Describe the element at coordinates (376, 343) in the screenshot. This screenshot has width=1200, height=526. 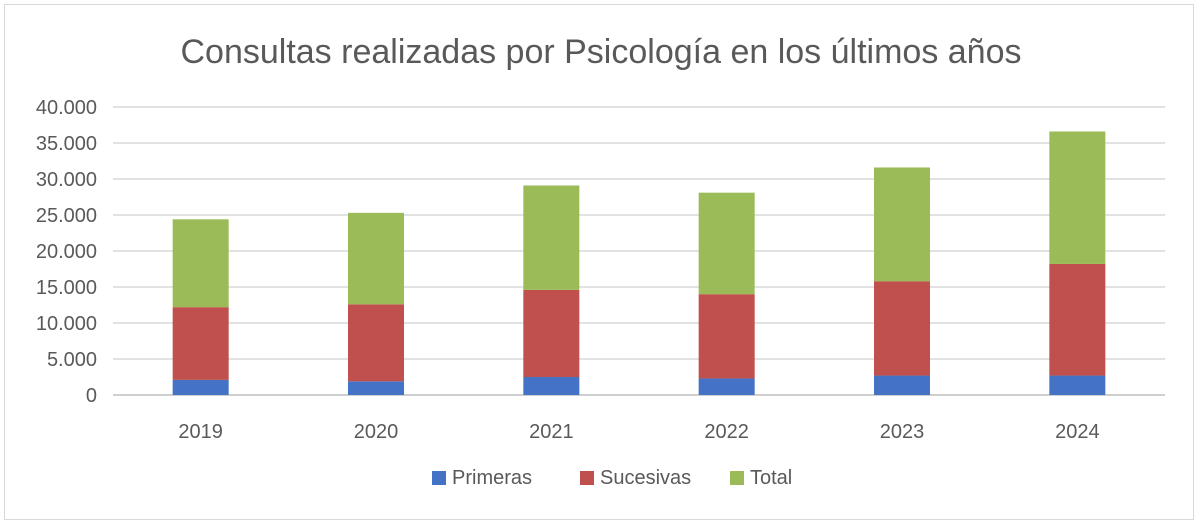
I see `bar-sucesivas-2020` at that location.